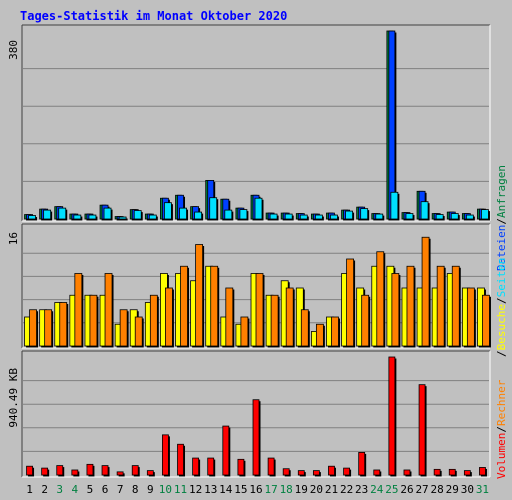 The width and height of the screenshot is (512, 500). I want to click on day-label: 20, so click(316, 489).